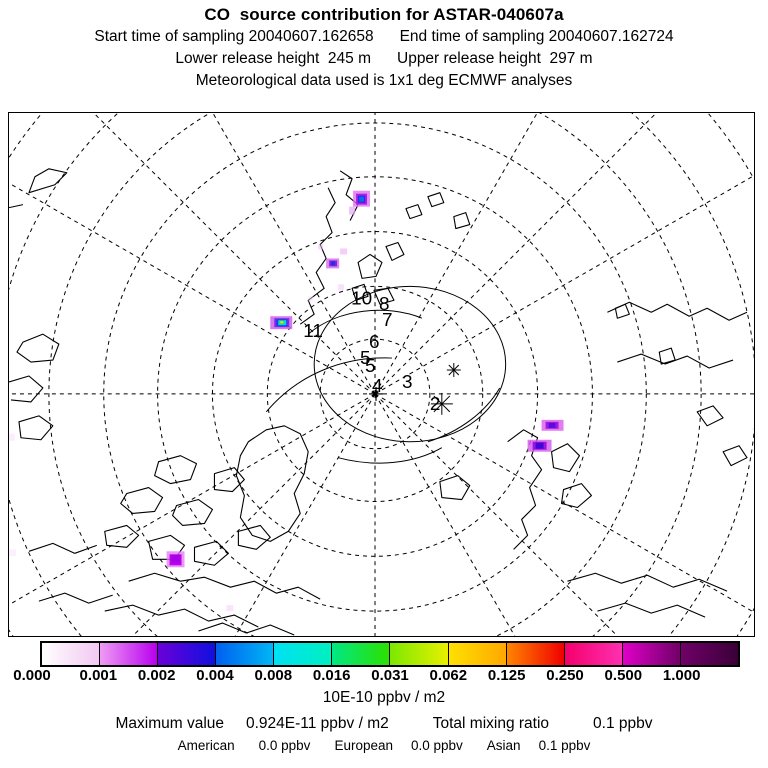 Image resolution: width=768 pixels, height=768 pixels. I want to click on european-value: 0.0 ppbv, so click(437, 745).